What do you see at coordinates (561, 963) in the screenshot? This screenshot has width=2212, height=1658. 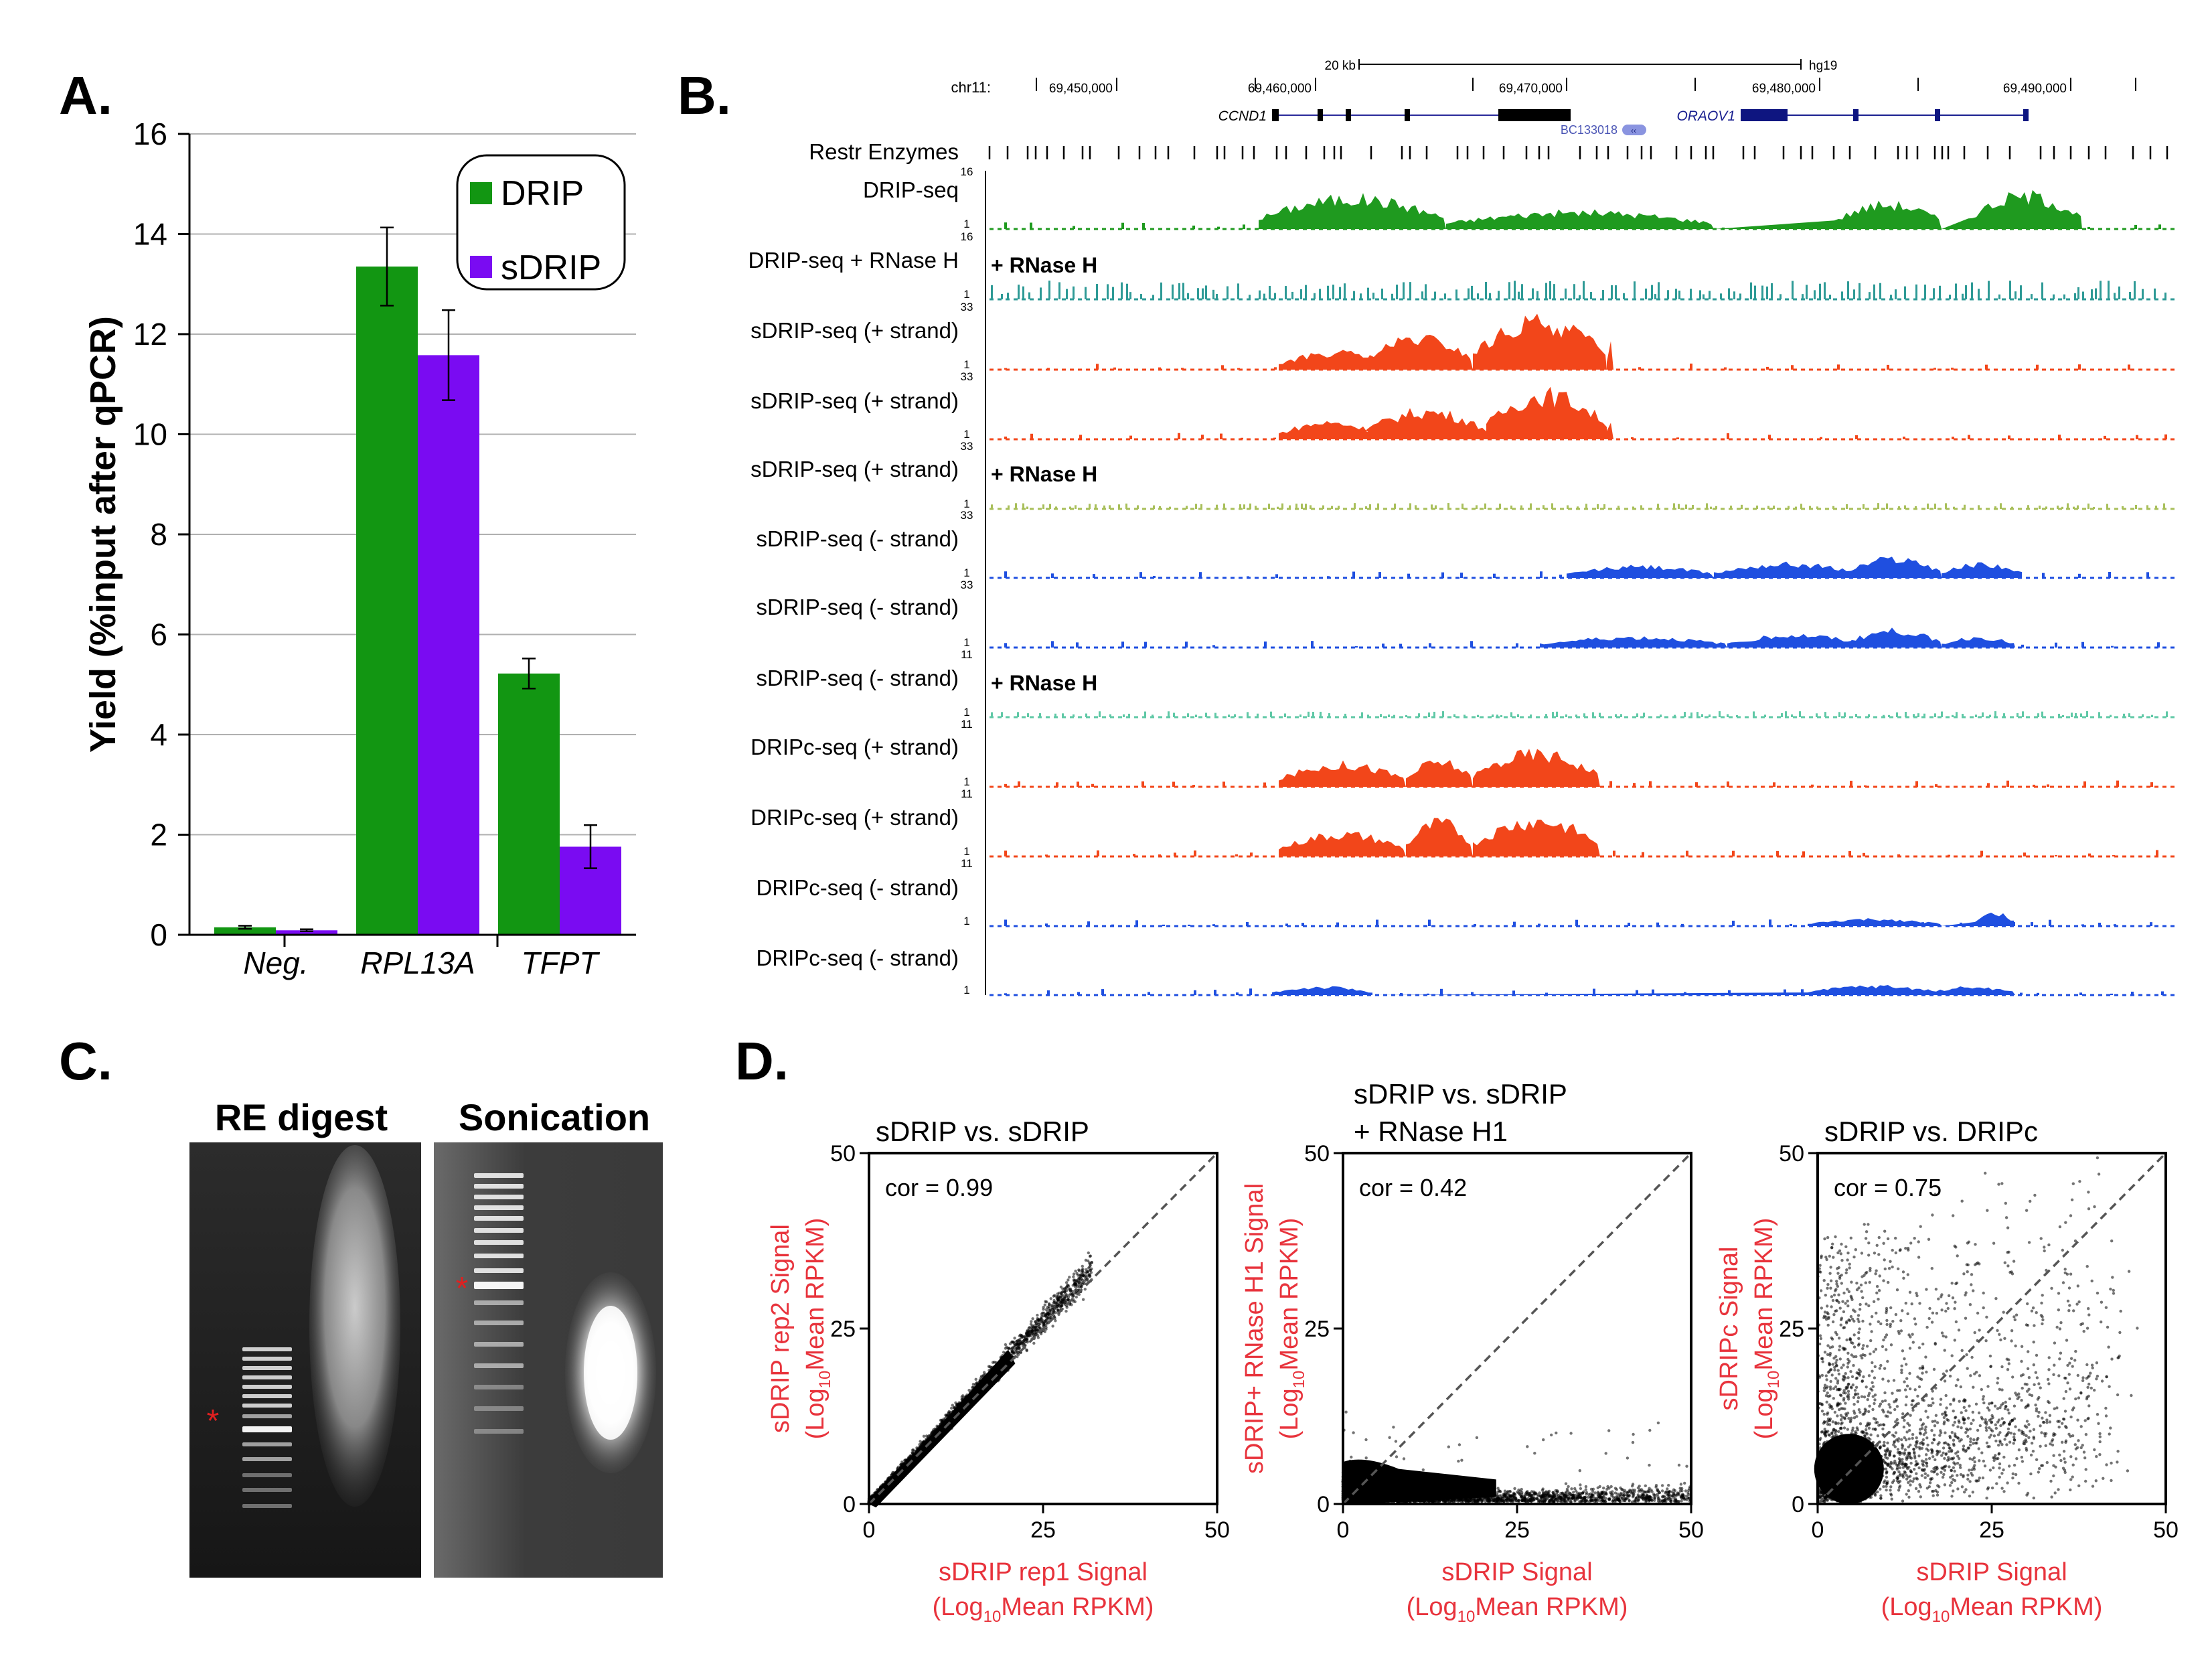 I see `x-tick-label: TFPT` at bounding box center [561, 963].